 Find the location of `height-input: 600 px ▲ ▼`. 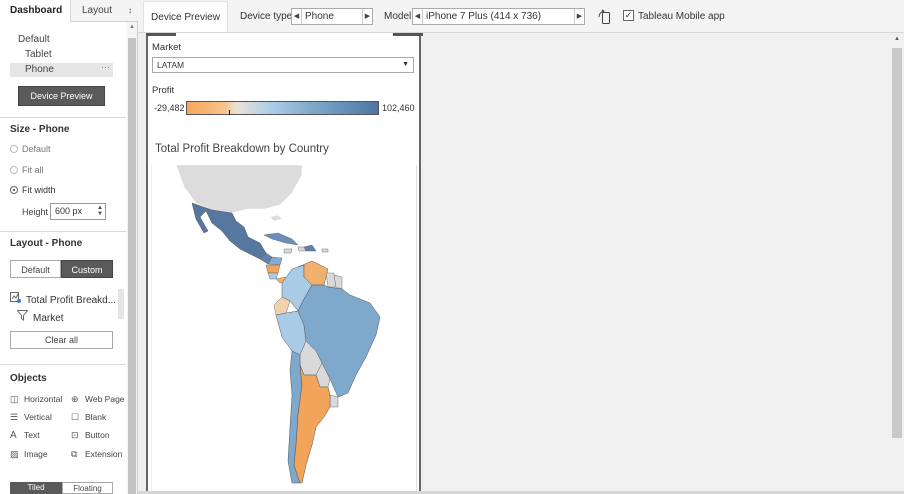

height-input: 600 px ▲ ▼ is located at coordinates (78, 211).